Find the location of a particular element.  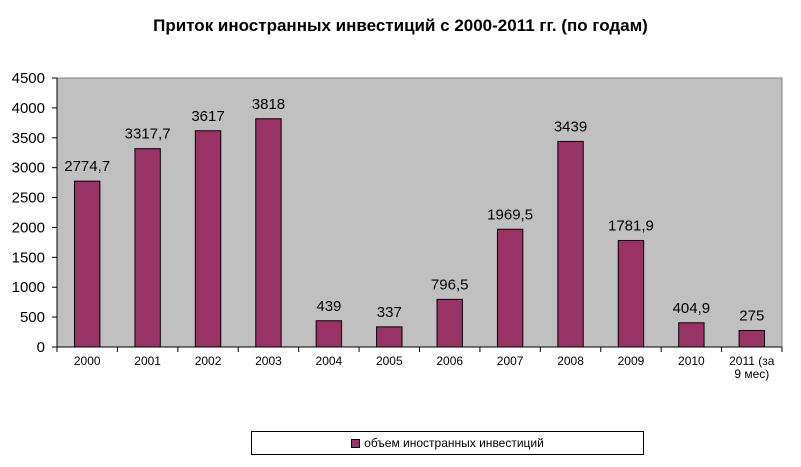

data-label: 3439 is located at coordinates (570, 126).